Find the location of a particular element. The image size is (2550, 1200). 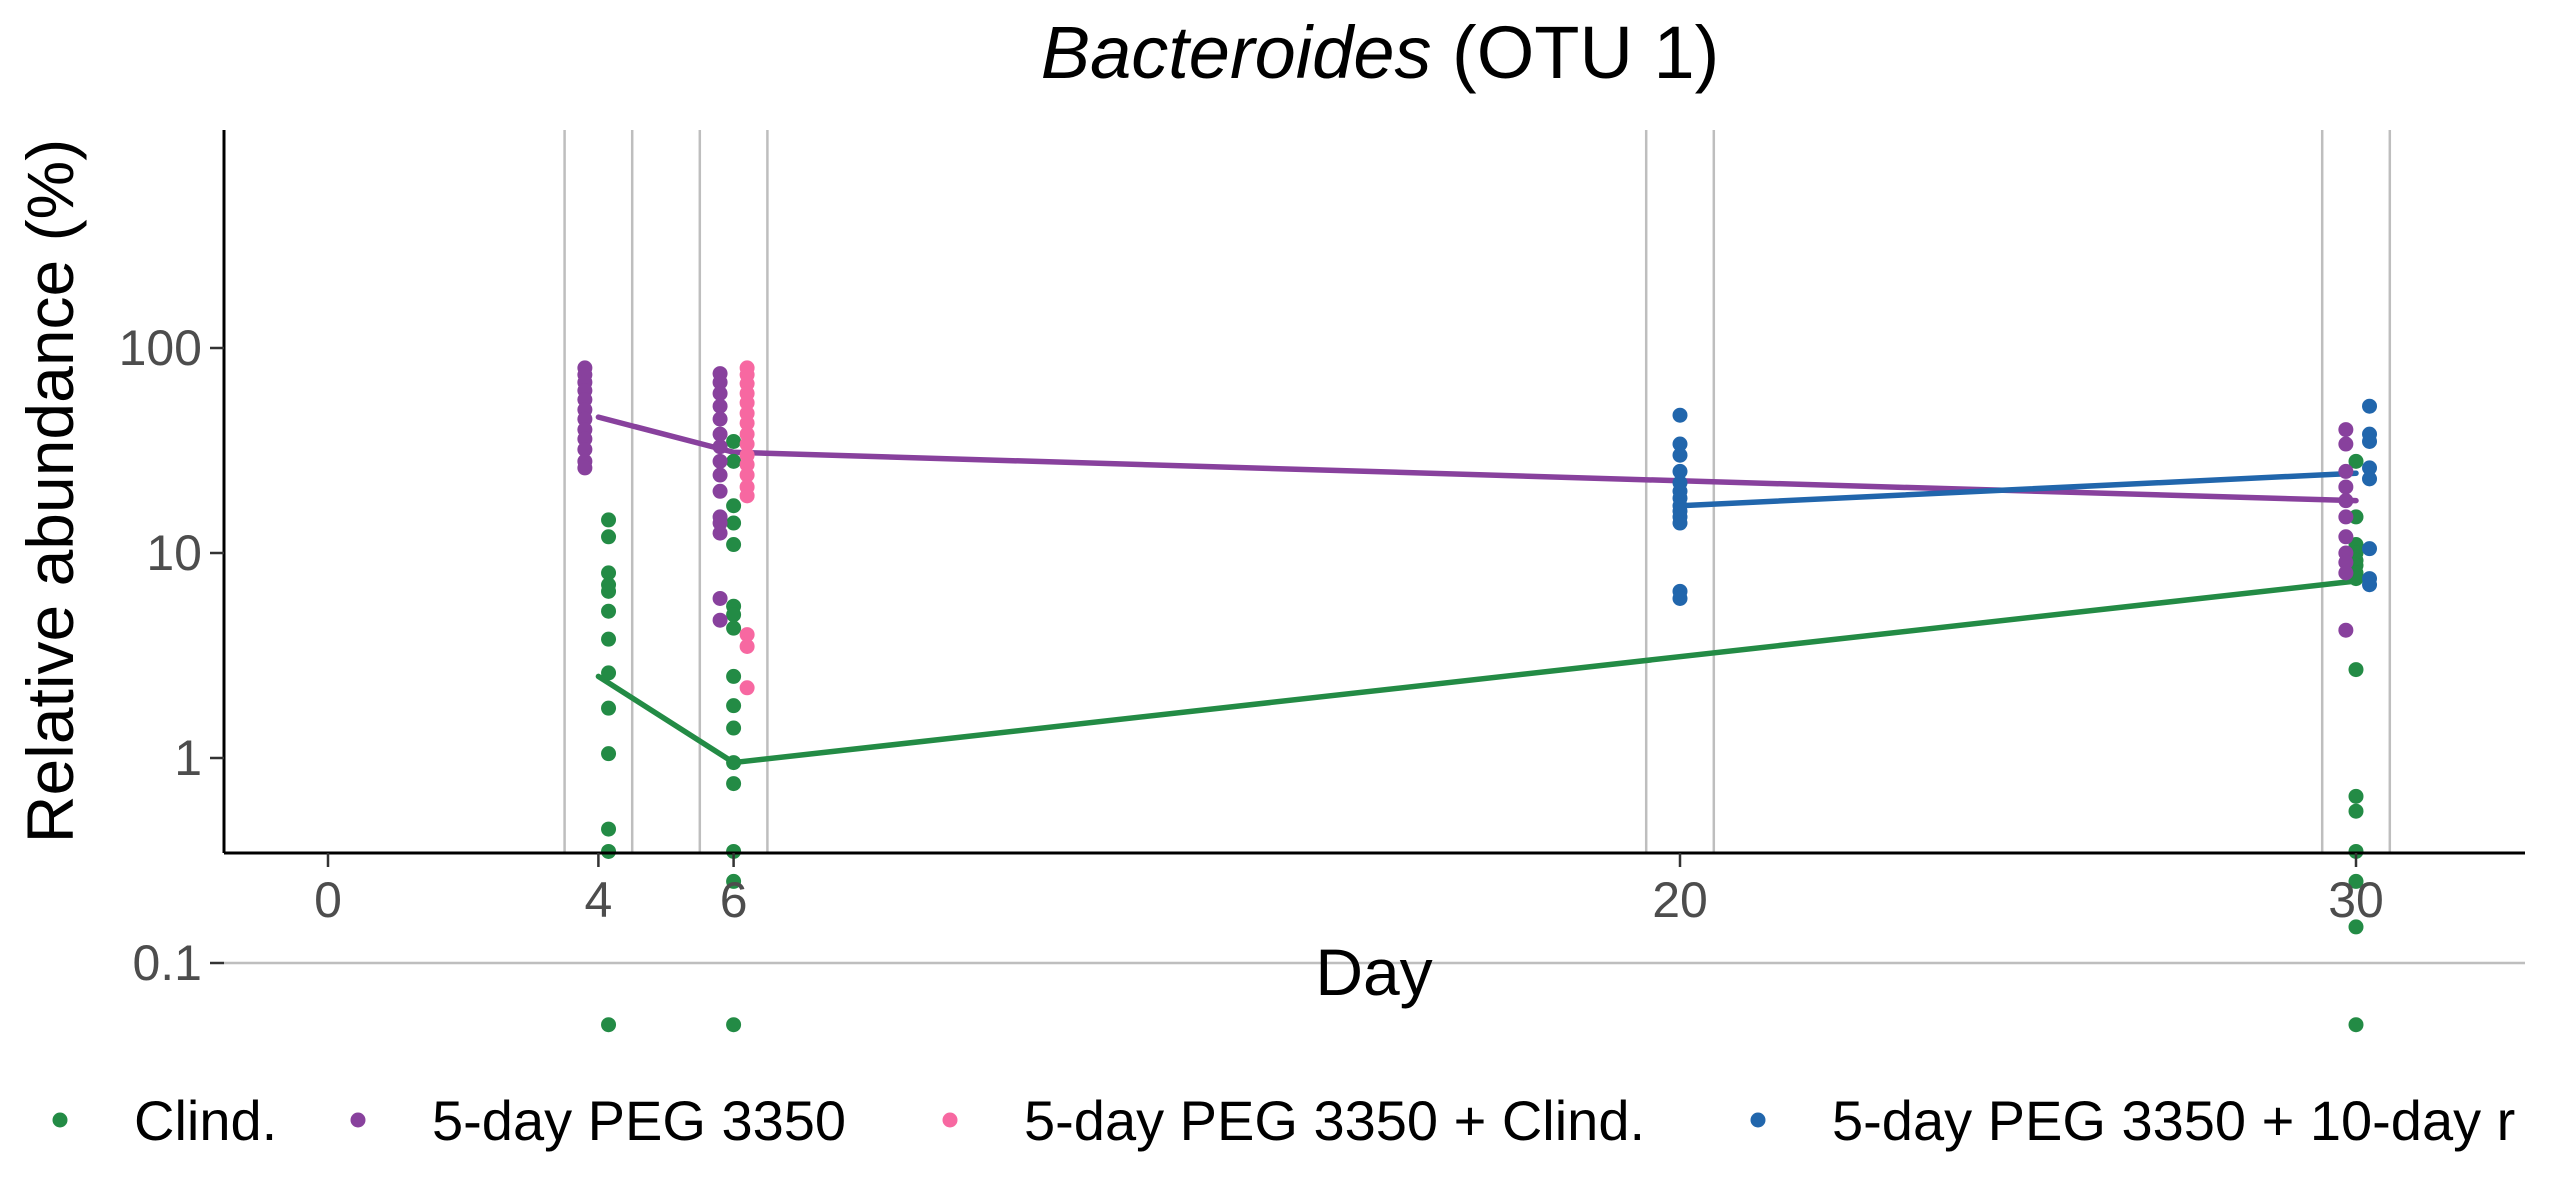

x-tick-label: 30 is located at coordinates (2356, 900).